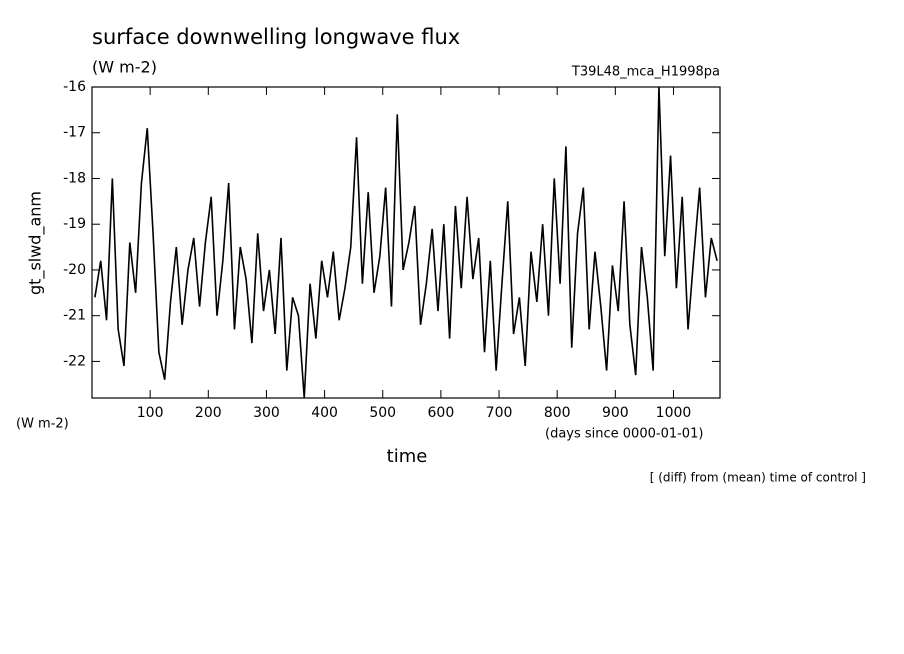  Describe the element at coordinates (758, 478) in the screenshot. I see `note: [ (diff) from (mean) time of control ]` at that location.